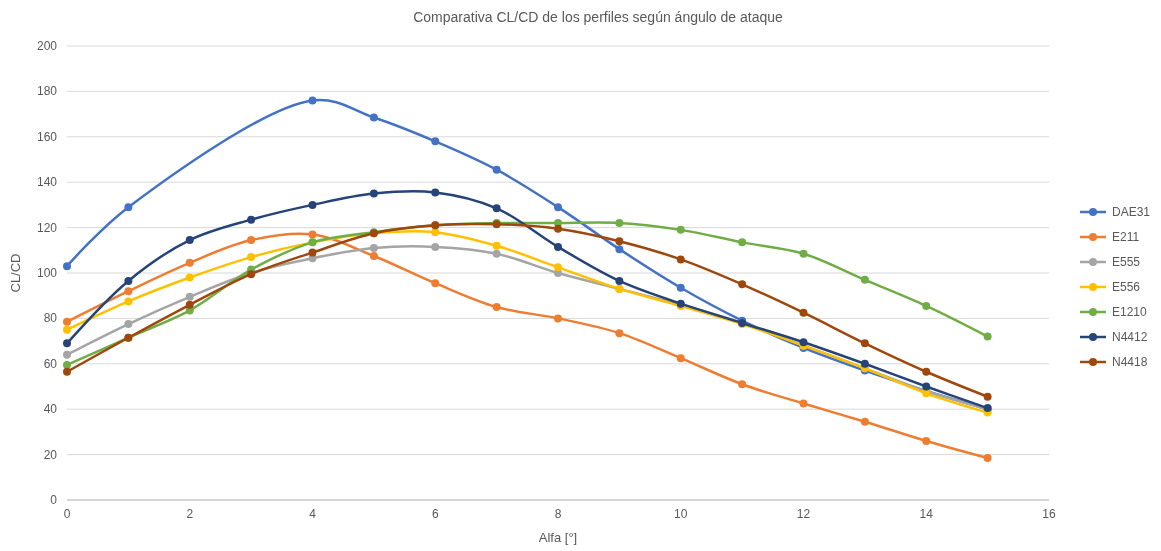  What do you see at coordinates (1126, 287) in the screenshot?
I see `legend-label: E556` at bounding box center [1126, 287].